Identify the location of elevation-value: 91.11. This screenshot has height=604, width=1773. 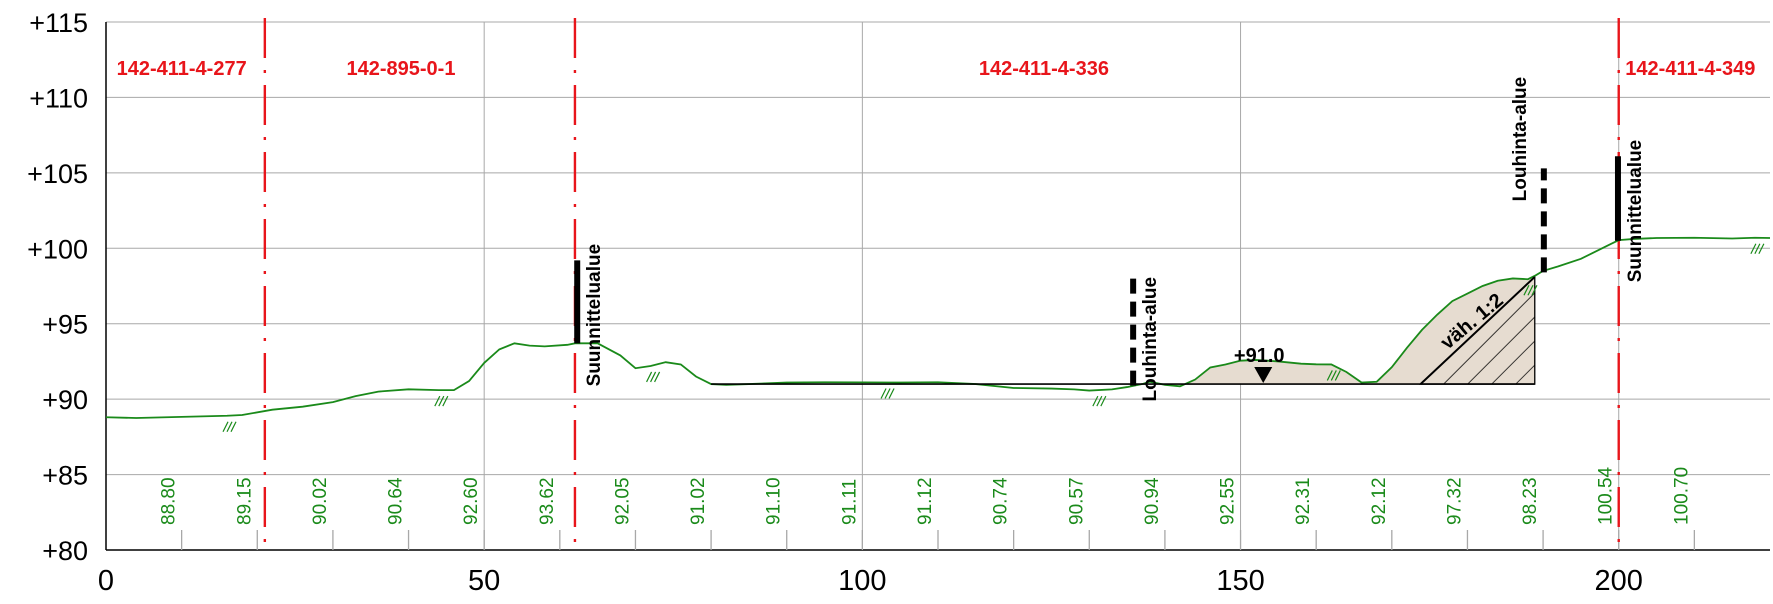
(849, 502).